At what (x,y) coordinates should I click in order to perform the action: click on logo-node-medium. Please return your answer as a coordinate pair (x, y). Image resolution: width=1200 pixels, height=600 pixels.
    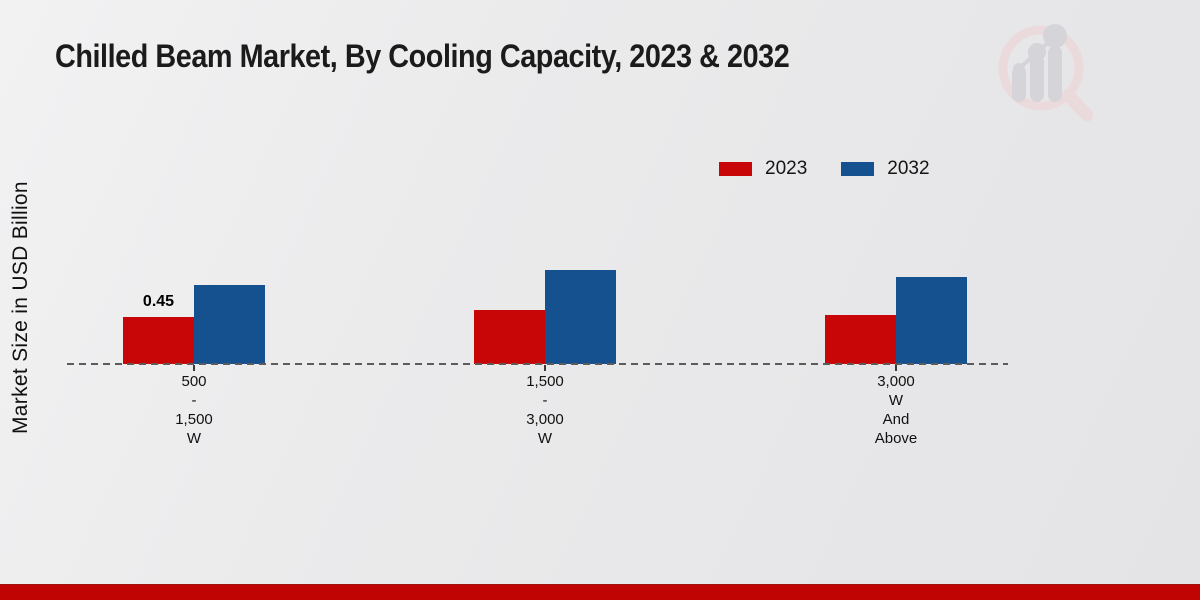
    Looking at the image, I should click on (1037, 52).